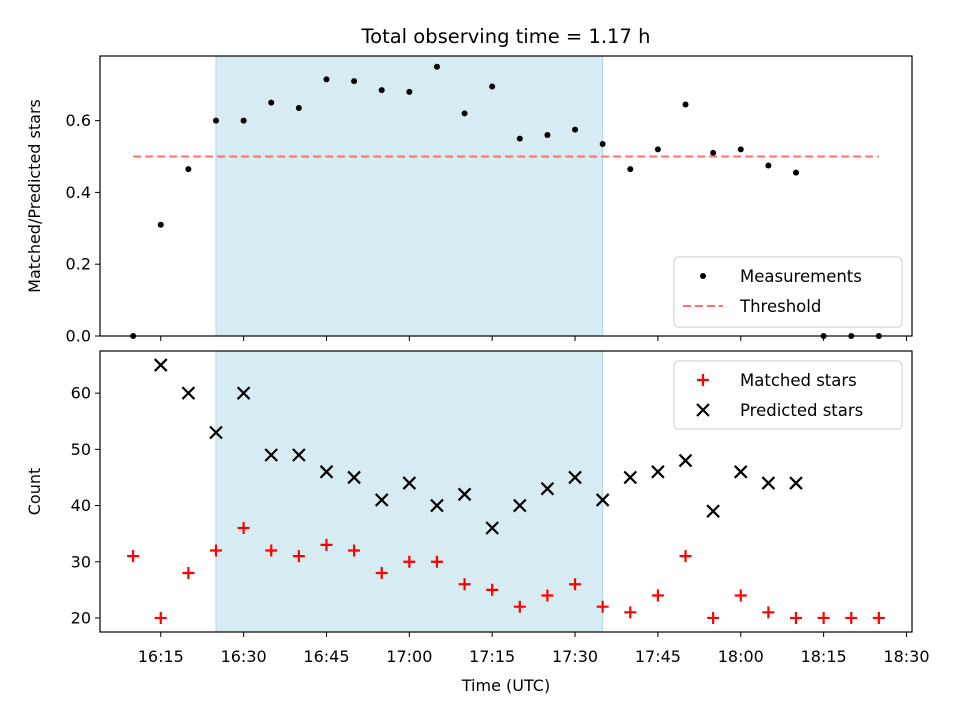 Image resolution: width=960 pixels, height=720 pixels. I want to click on x-tick-label: 17:45, so click(658, 656).